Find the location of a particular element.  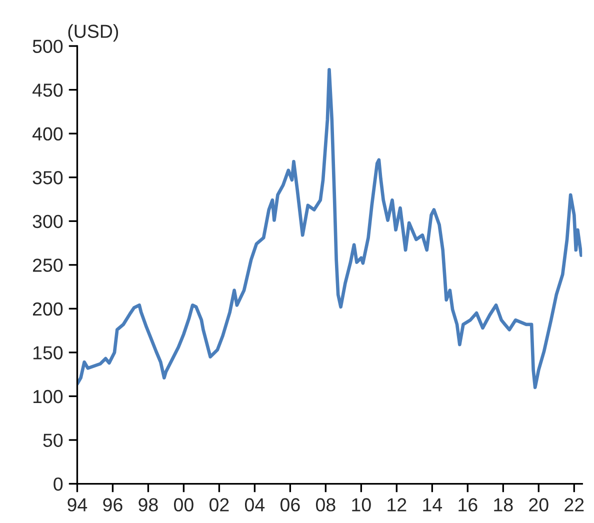

y-tick-label: 0 is located at coordinates (58, 484).